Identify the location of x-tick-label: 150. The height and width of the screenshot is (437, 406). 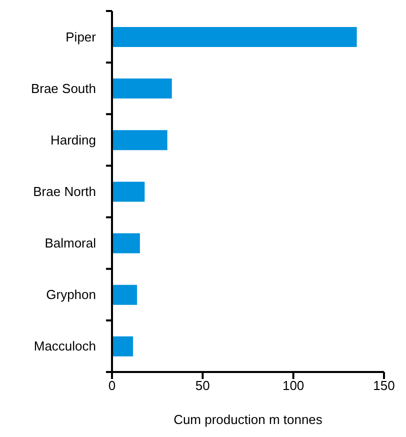
(384, 386).